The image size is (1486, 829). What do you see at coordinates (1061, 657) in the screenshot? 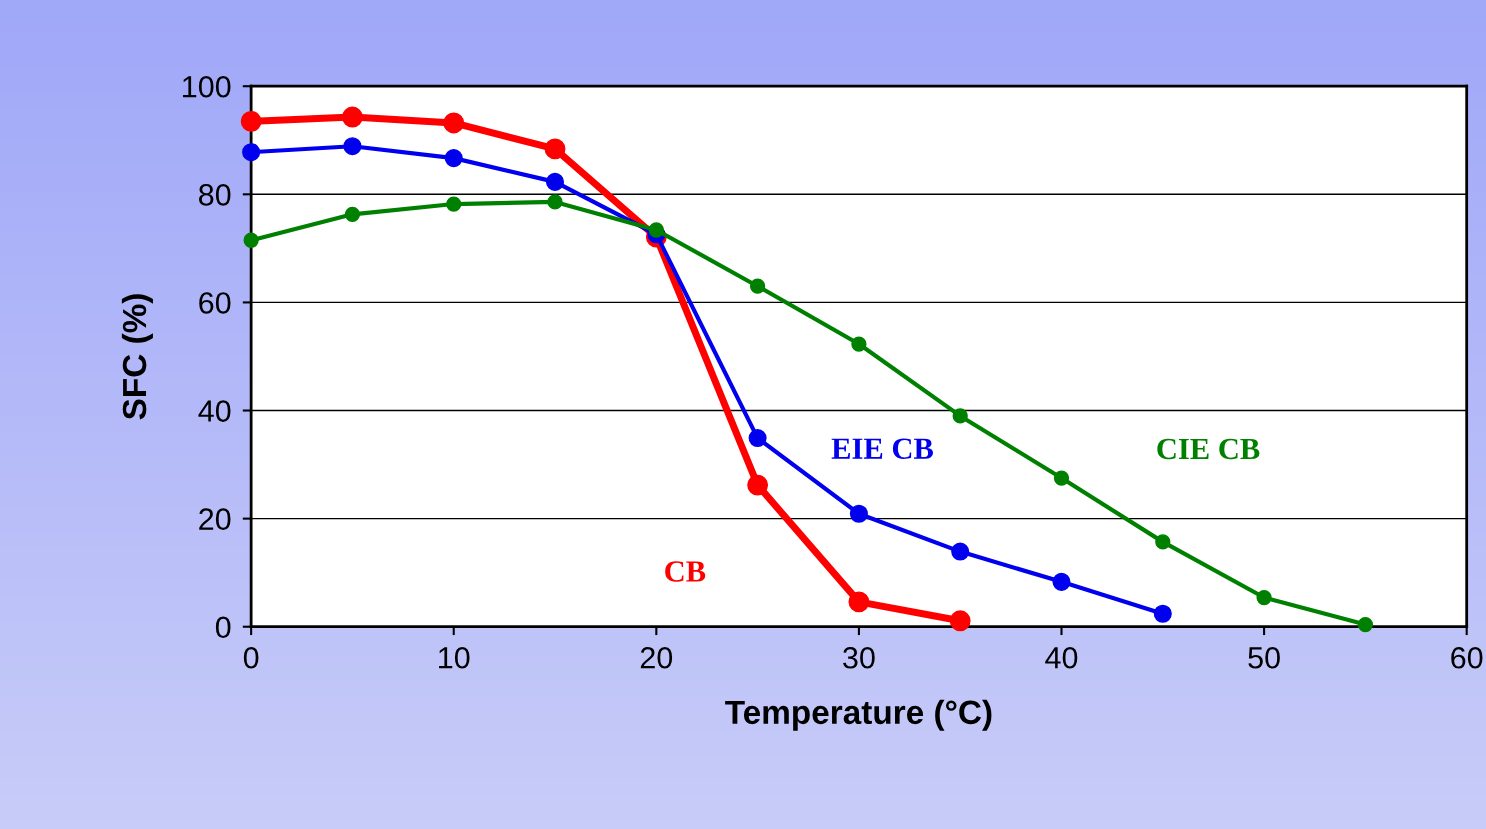
I see `x-tick-label: 40` at bounding box center [1061, 657].